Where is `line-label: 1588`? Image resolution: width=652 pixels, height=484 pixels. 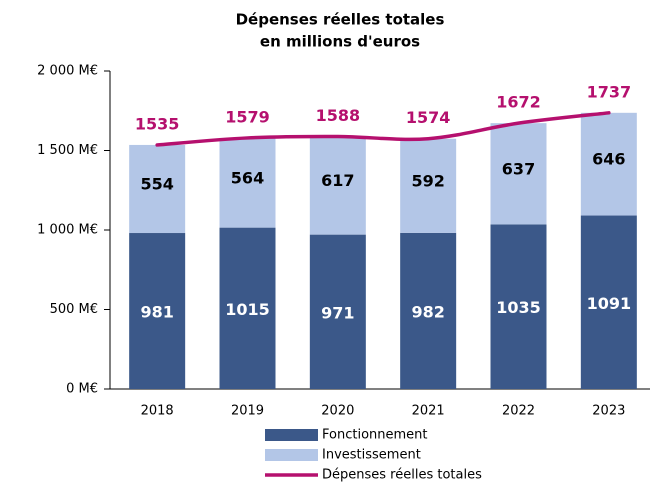
line-label: 1588 is located at coordinates (338, 115).